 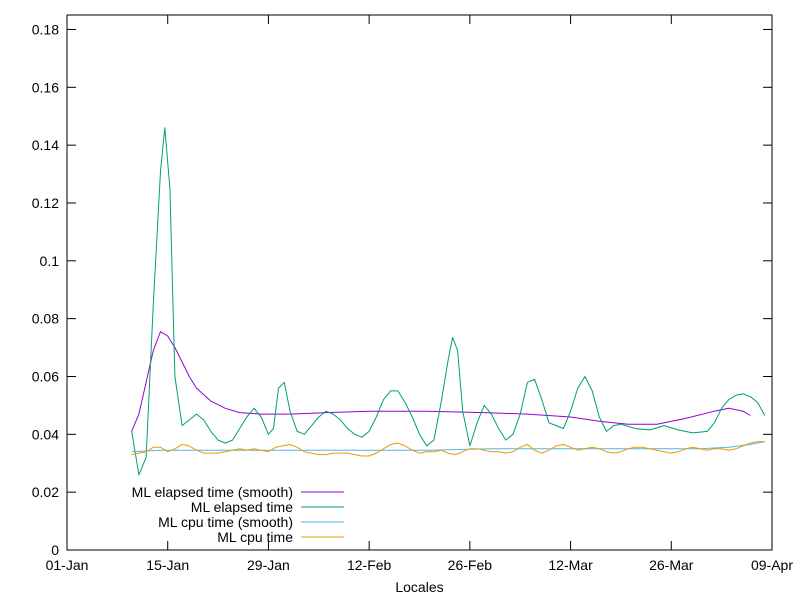 I want to click on y-tick-label: 0.12, so click(x=45, y=203).